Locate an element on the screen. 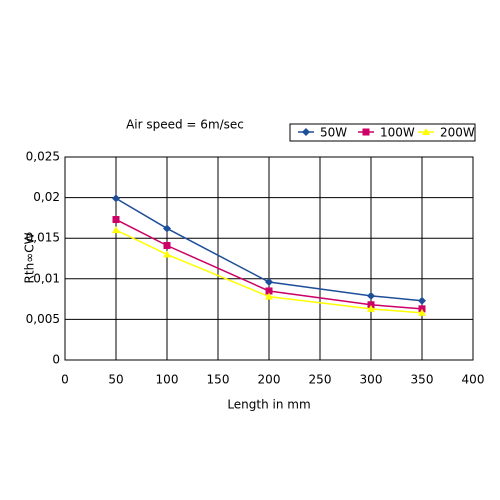 The image size is (500, 500). x-tick-label: 400 is located at coordinates (473, 380).